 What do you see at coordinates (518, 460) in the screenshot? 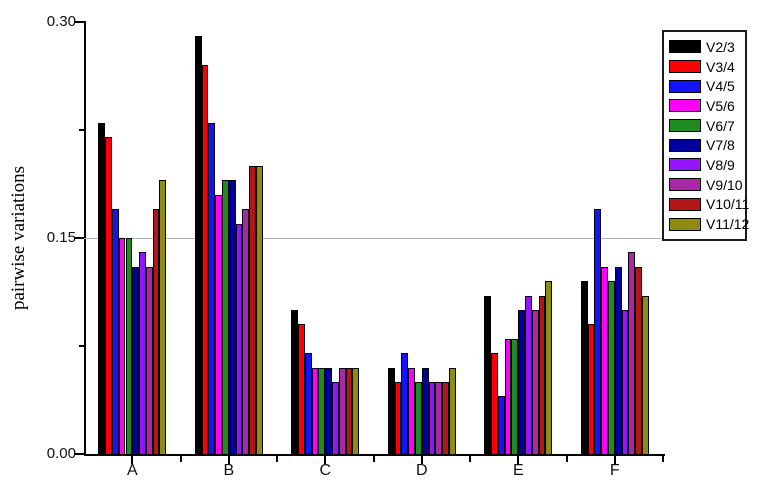
I see `x-major-tick-E` at bounding box center [518, 460].